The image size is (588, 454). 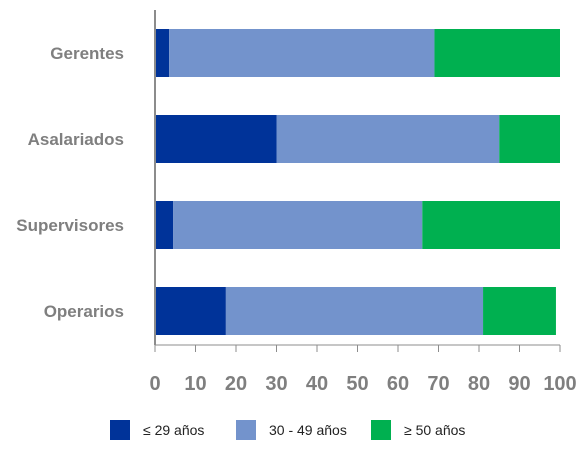 What do you see at coordinates (519, 384) in the screenshot?
I see `x-tick-label: 90` at bounding box center [519, 384].